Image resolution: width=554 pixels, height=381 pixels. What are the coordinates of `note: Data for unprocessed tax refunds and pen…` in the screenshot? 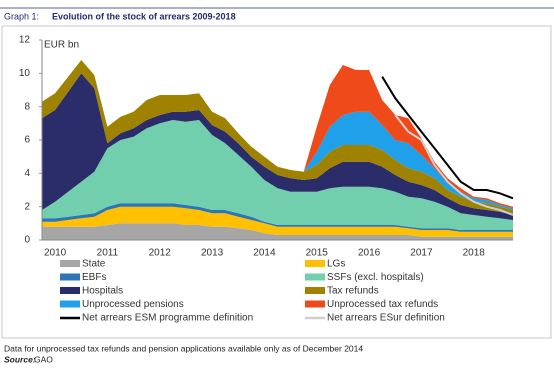 It's located at (183, 348).